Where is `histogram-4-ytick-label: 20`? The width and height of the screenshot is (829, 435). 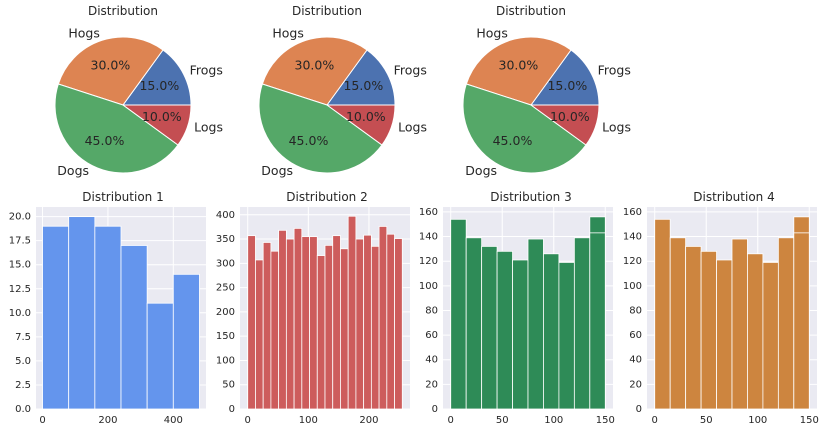 histogram-4-ytick-label: 20 is located at coordinates (635, 384).